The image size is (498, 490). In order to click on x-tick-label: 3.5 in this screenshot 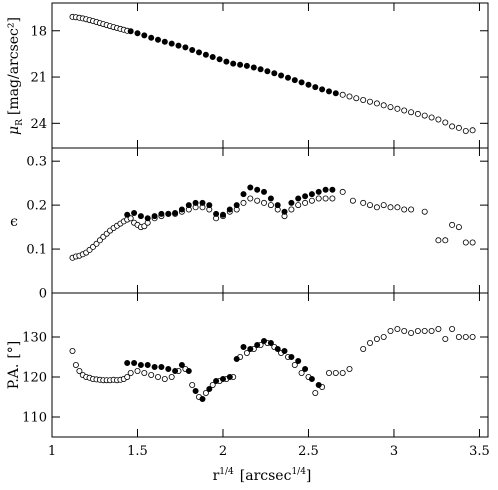, I will do `click(479, 451)`.